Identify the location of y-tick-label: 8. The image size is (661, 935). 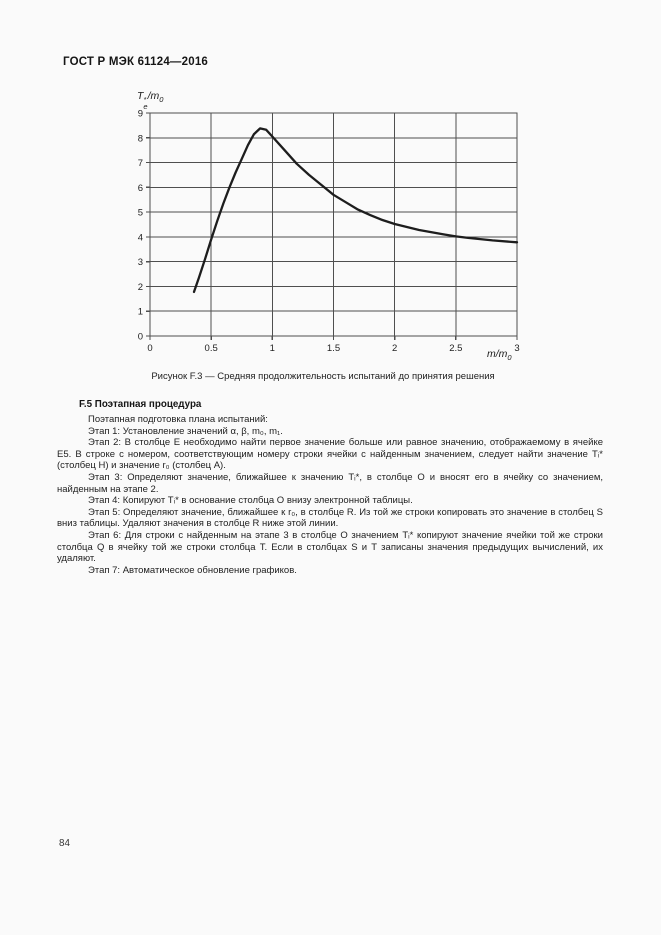
(140, 138).